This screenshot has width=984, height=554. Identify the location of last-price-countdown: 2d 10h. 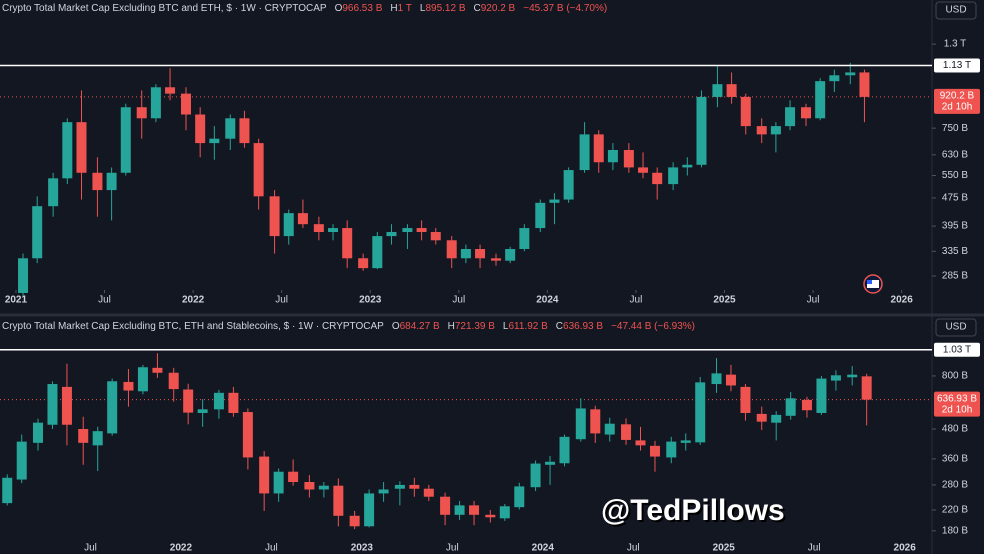
(957, 107).